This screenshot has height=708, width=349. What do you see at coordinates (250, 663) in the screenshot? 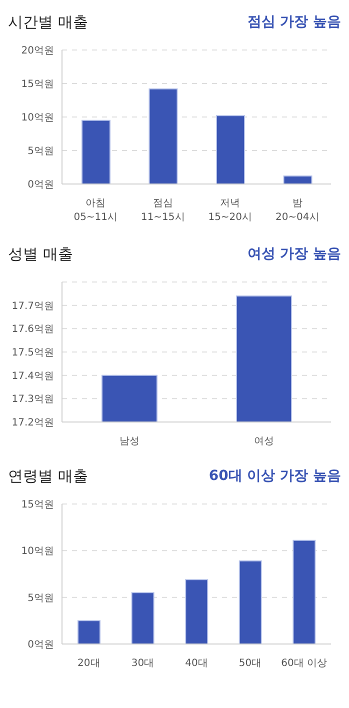
I see `x-tick-label: 50대` at bounding box center [250, 663].